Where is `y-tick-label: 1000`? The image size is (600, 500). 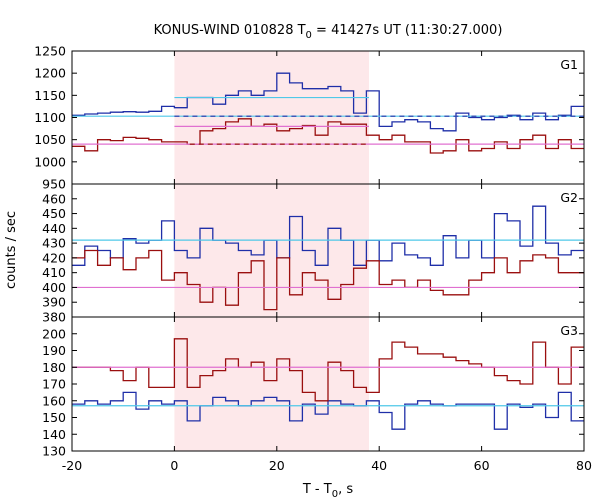 y-tick-label: 1000 is located at coordinates (50, 161).